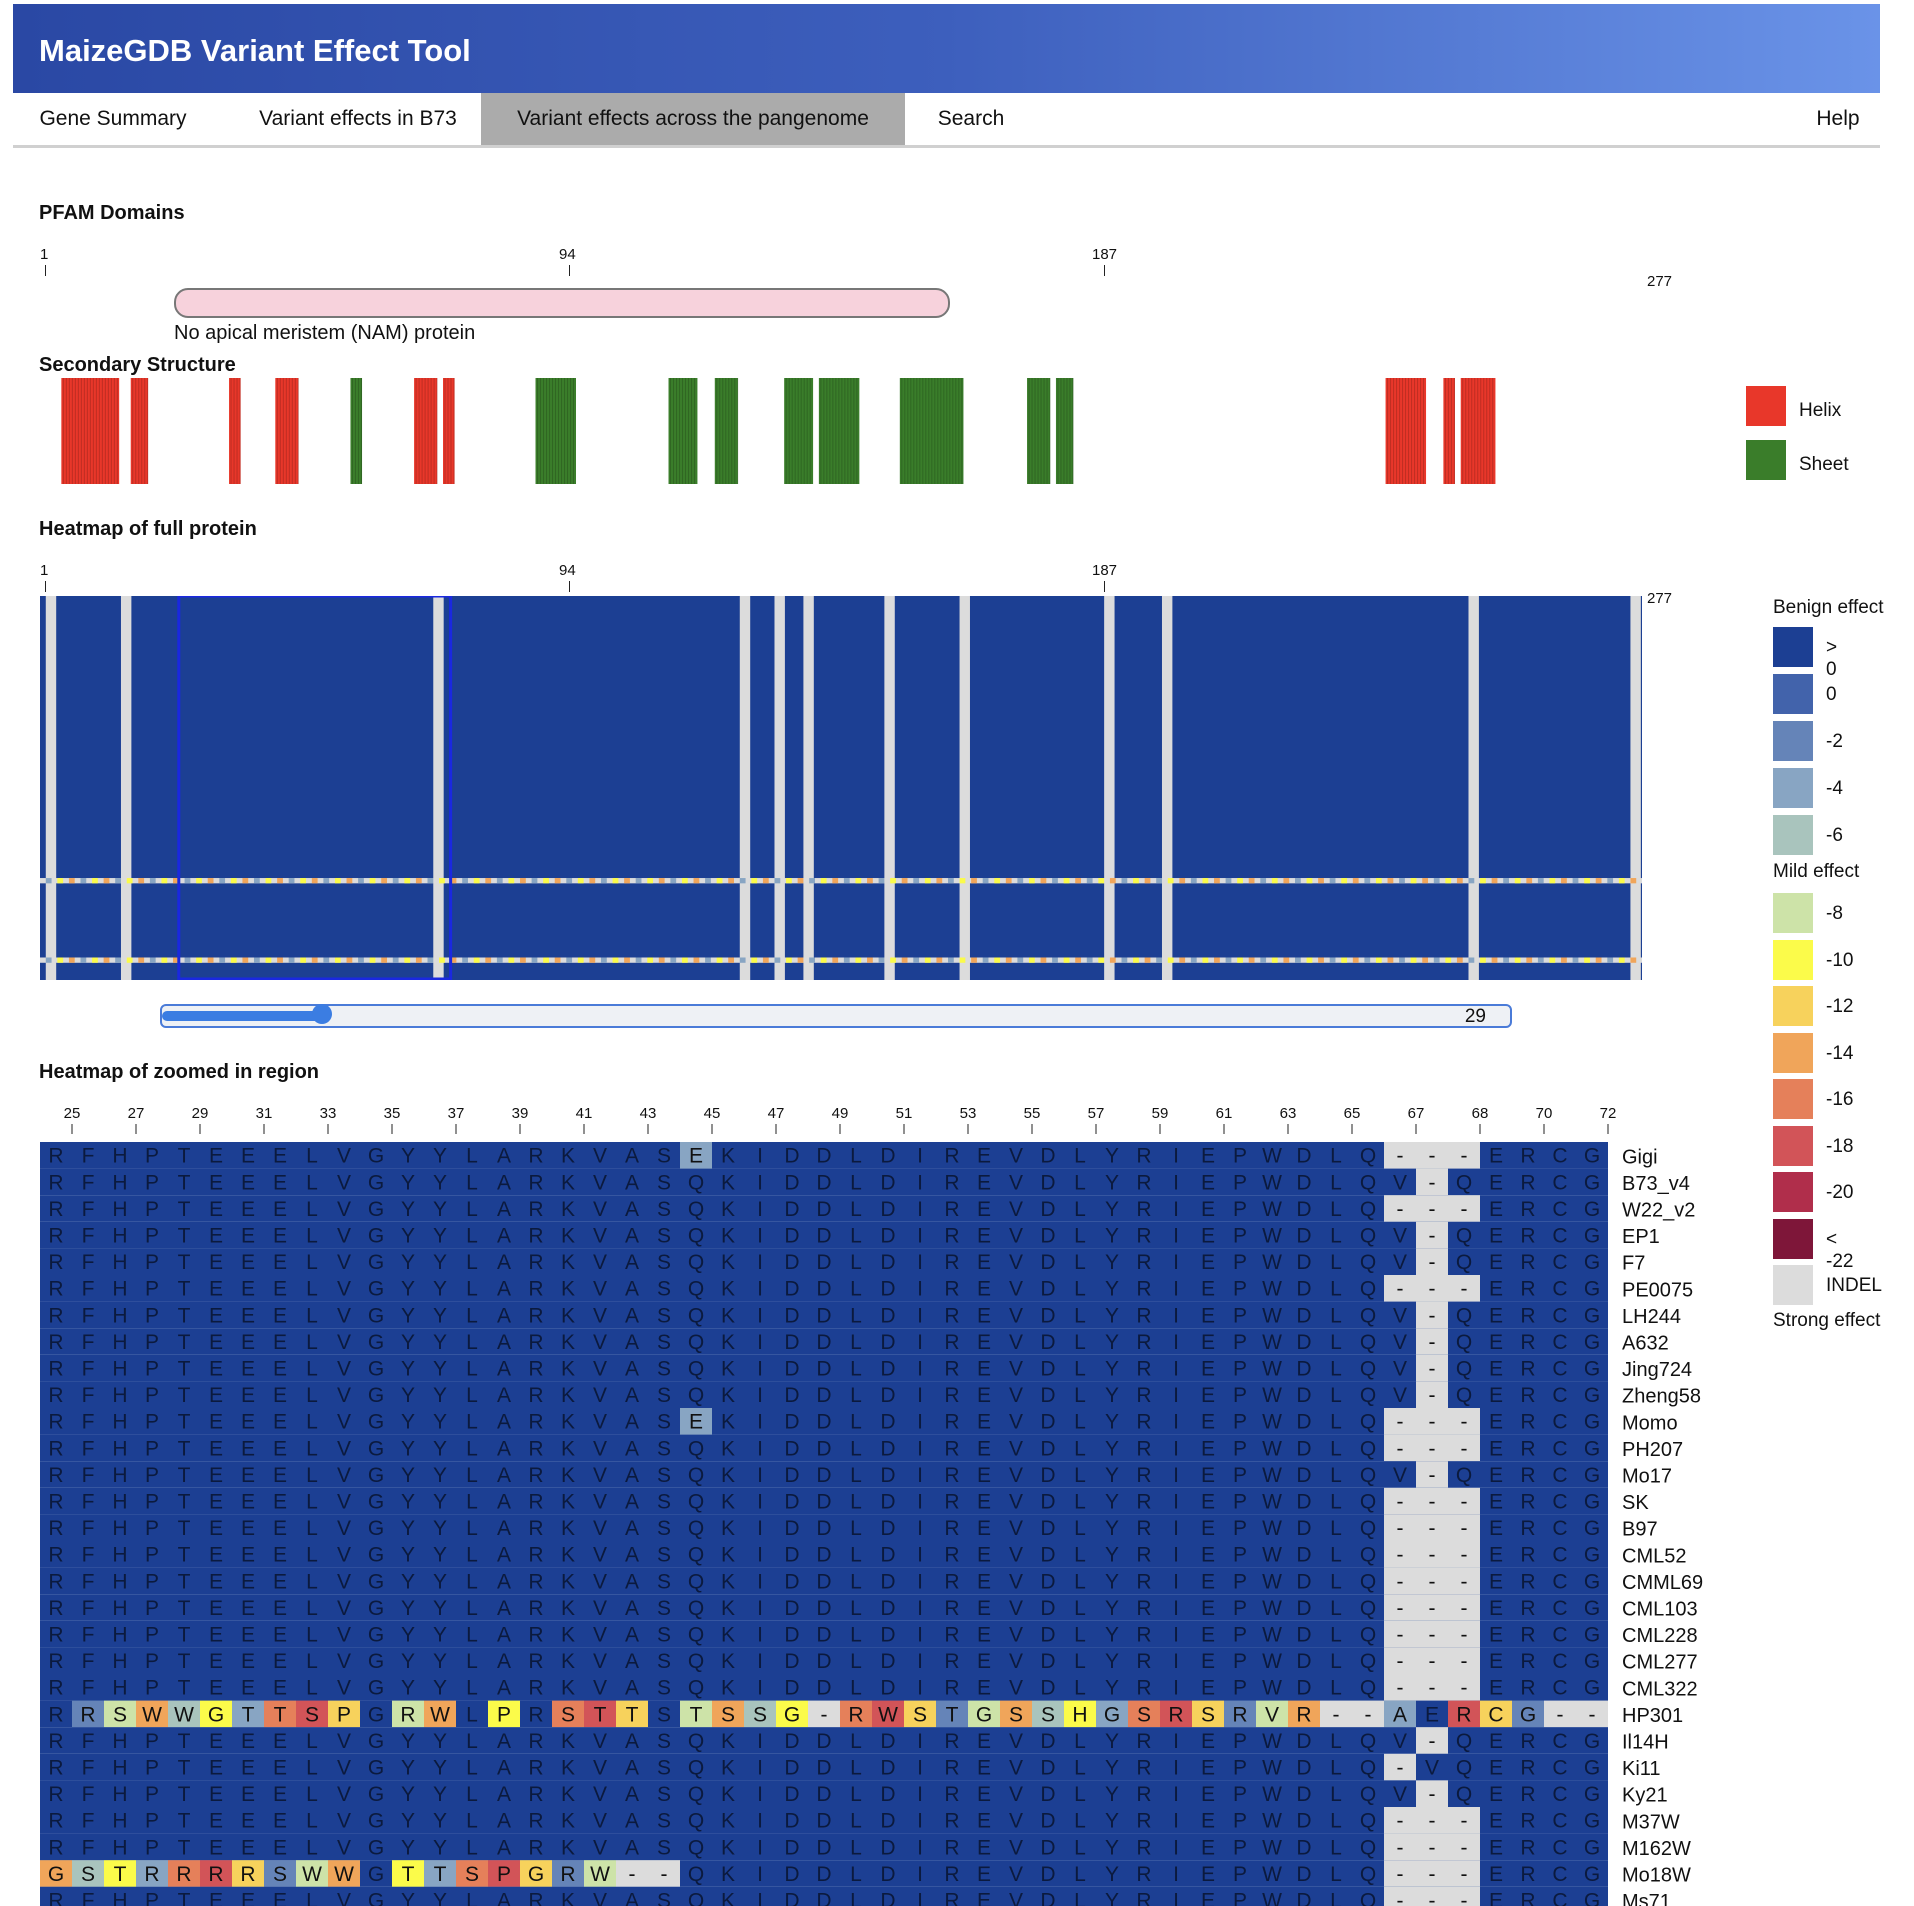 The image size is (1914, 1906). What do you see at coordinates (1656, 1875) in the screenshot?
I see `zoom-row-name: Mo18W` at bounding box center [1656, 1875].